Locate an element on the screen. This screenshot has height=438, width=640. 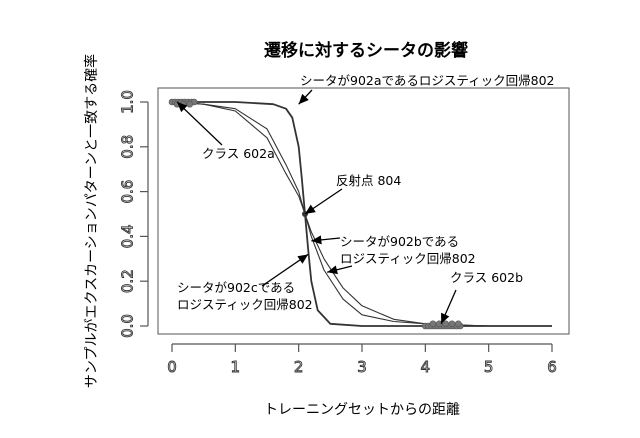
x-tick-label: 0 is located at coordinates (172, 367).